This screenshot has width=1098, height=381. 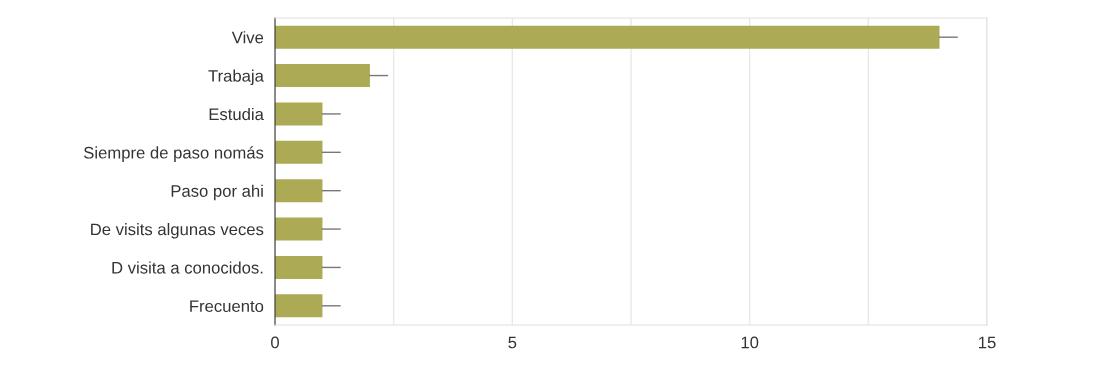 What do you see at coordinates (227, 306) in the screenshot?
I see `y-tick-label: Frecuento` at bounding box center [227, 306].